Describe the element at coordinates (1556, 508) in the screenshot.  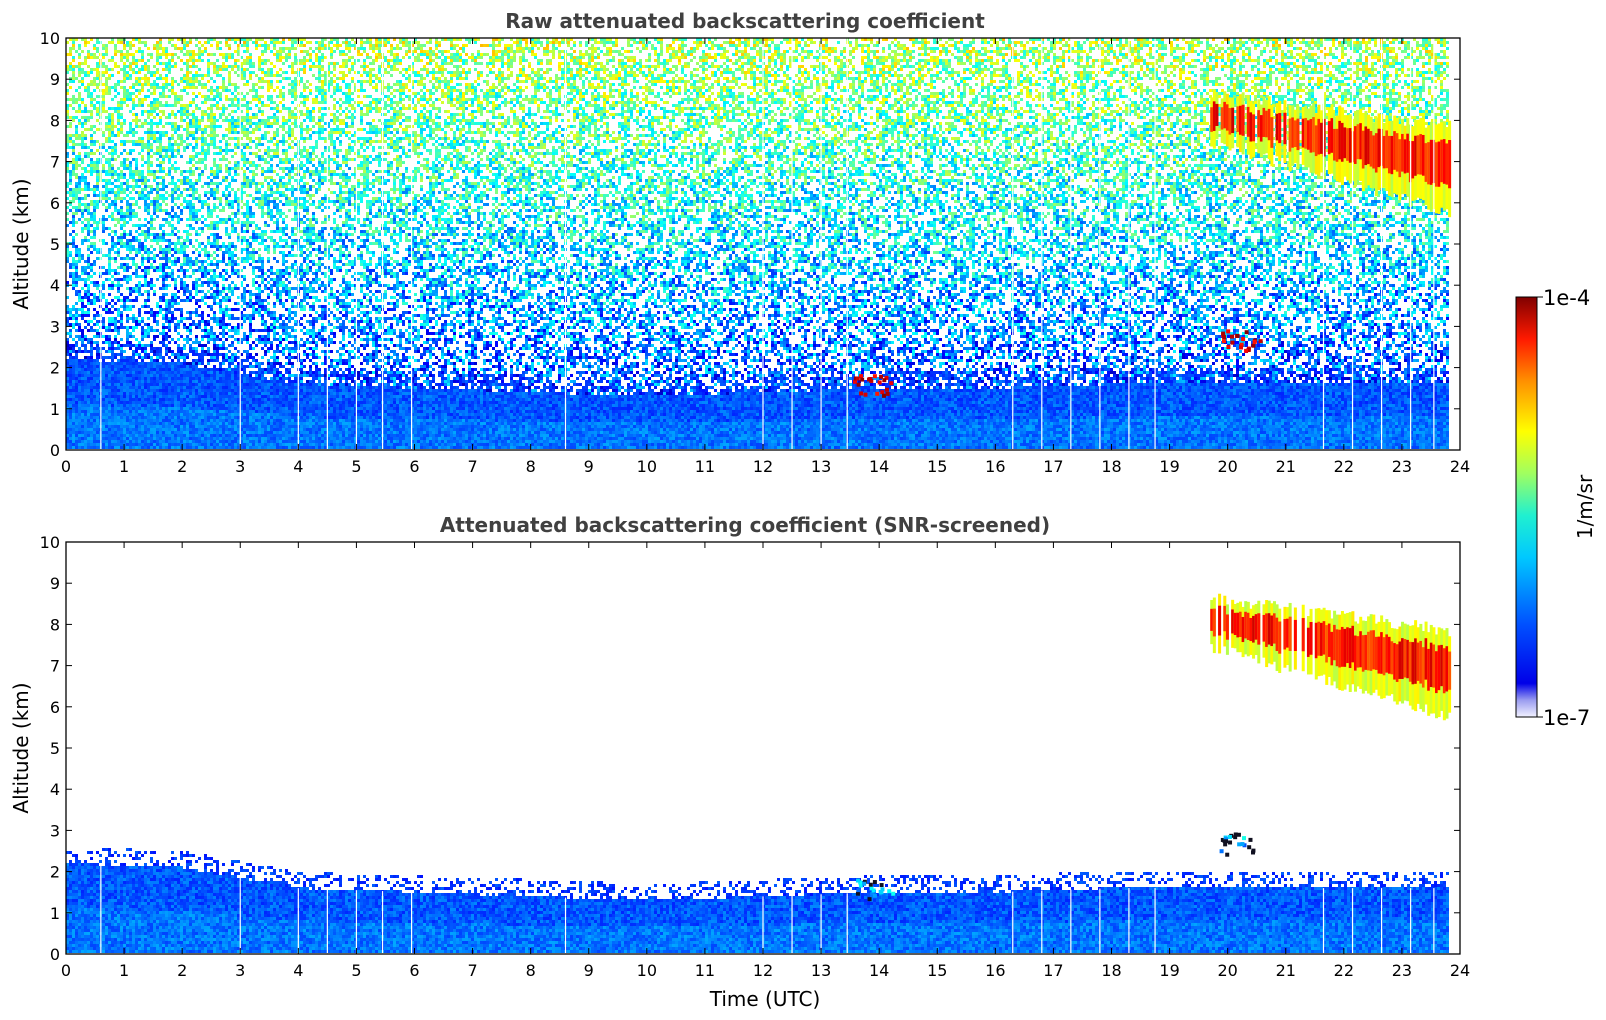
I see `colorbar: 1e-4 1e-7 1/m/sr` at that location.